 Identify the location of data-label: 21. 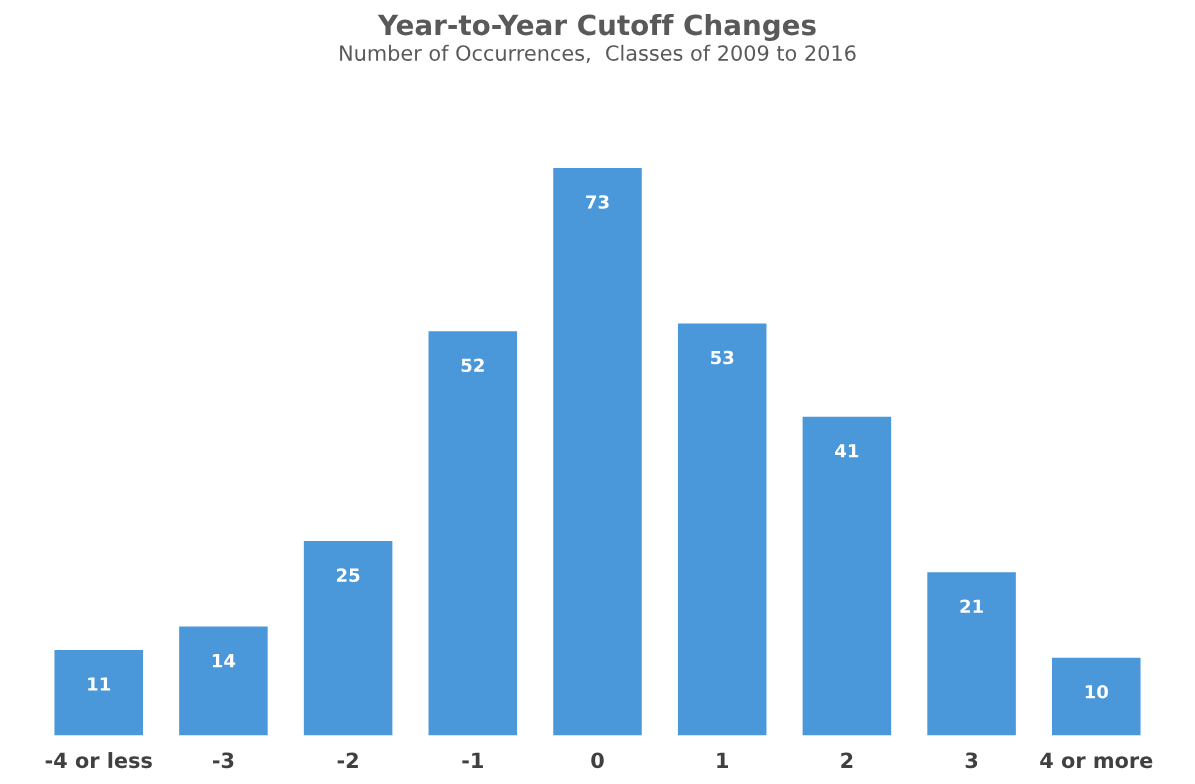
(971, 606).